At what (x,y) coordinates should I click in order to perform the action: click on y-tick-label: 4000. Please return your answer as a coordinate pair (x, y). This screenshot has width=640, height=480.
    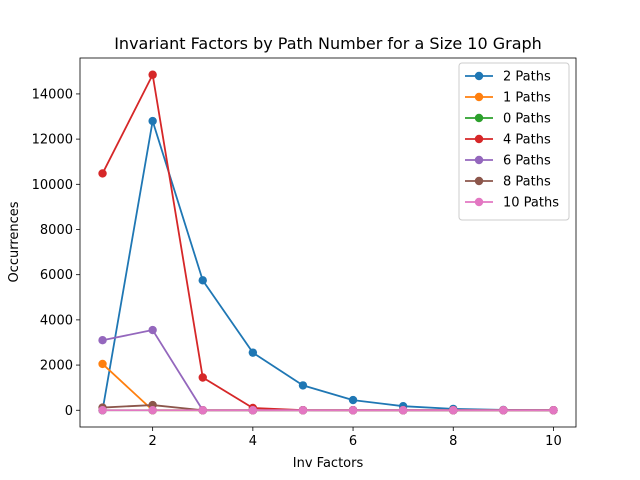
    Looking at the image, I should click on (56, 320).